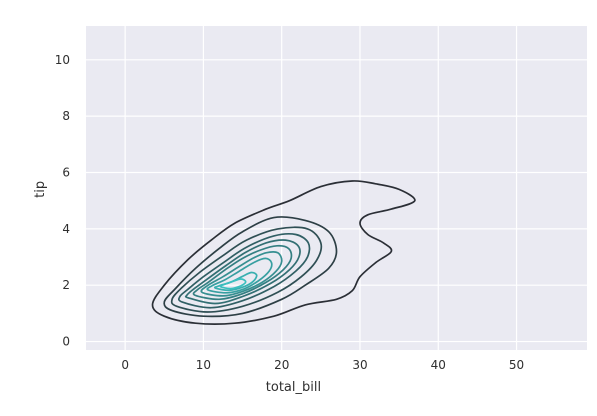 This screenshot has height=416, width=597. I want to click on x-tick-label: 50, so click(516, 365).